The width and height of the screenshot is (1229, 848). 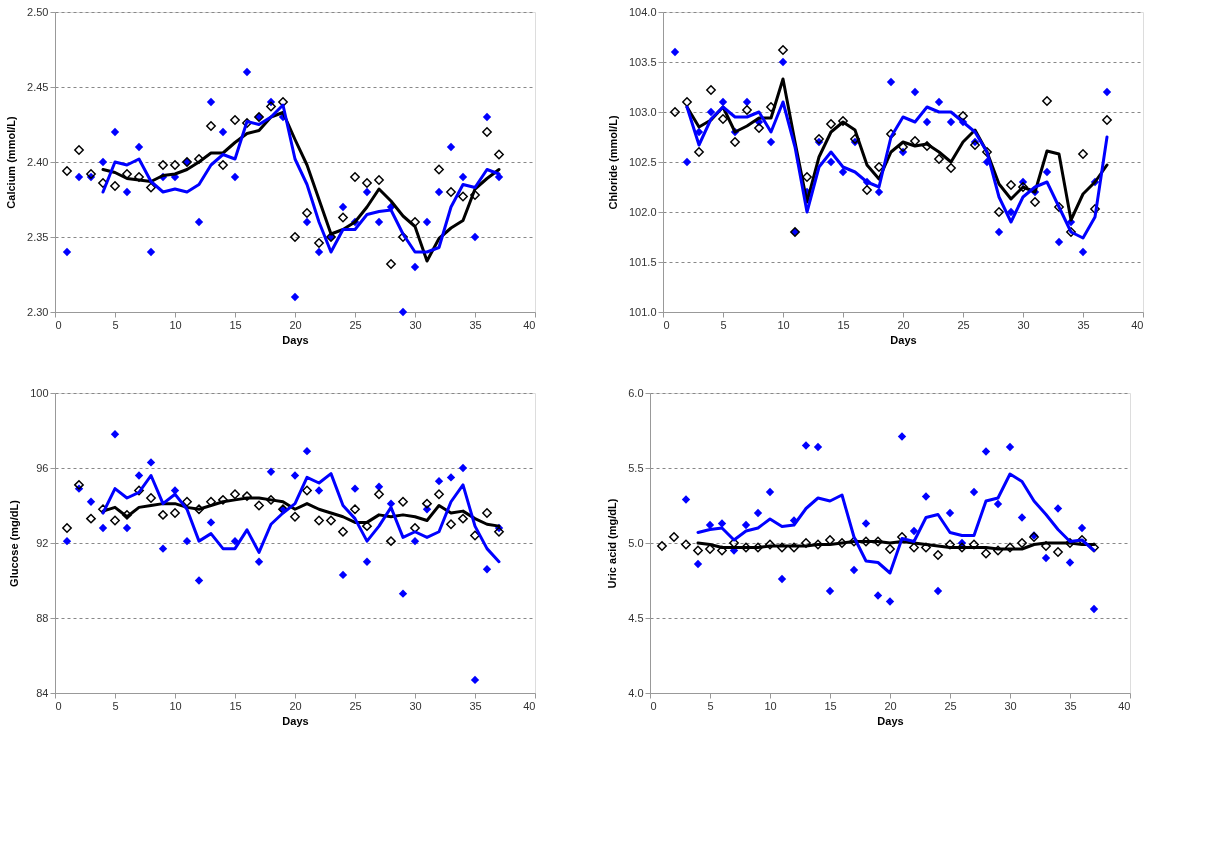 What do you see at coordinates (636, 692) in the screenshot?
I see `y-tick-label: 4.0` at bounding box center [636, 692].